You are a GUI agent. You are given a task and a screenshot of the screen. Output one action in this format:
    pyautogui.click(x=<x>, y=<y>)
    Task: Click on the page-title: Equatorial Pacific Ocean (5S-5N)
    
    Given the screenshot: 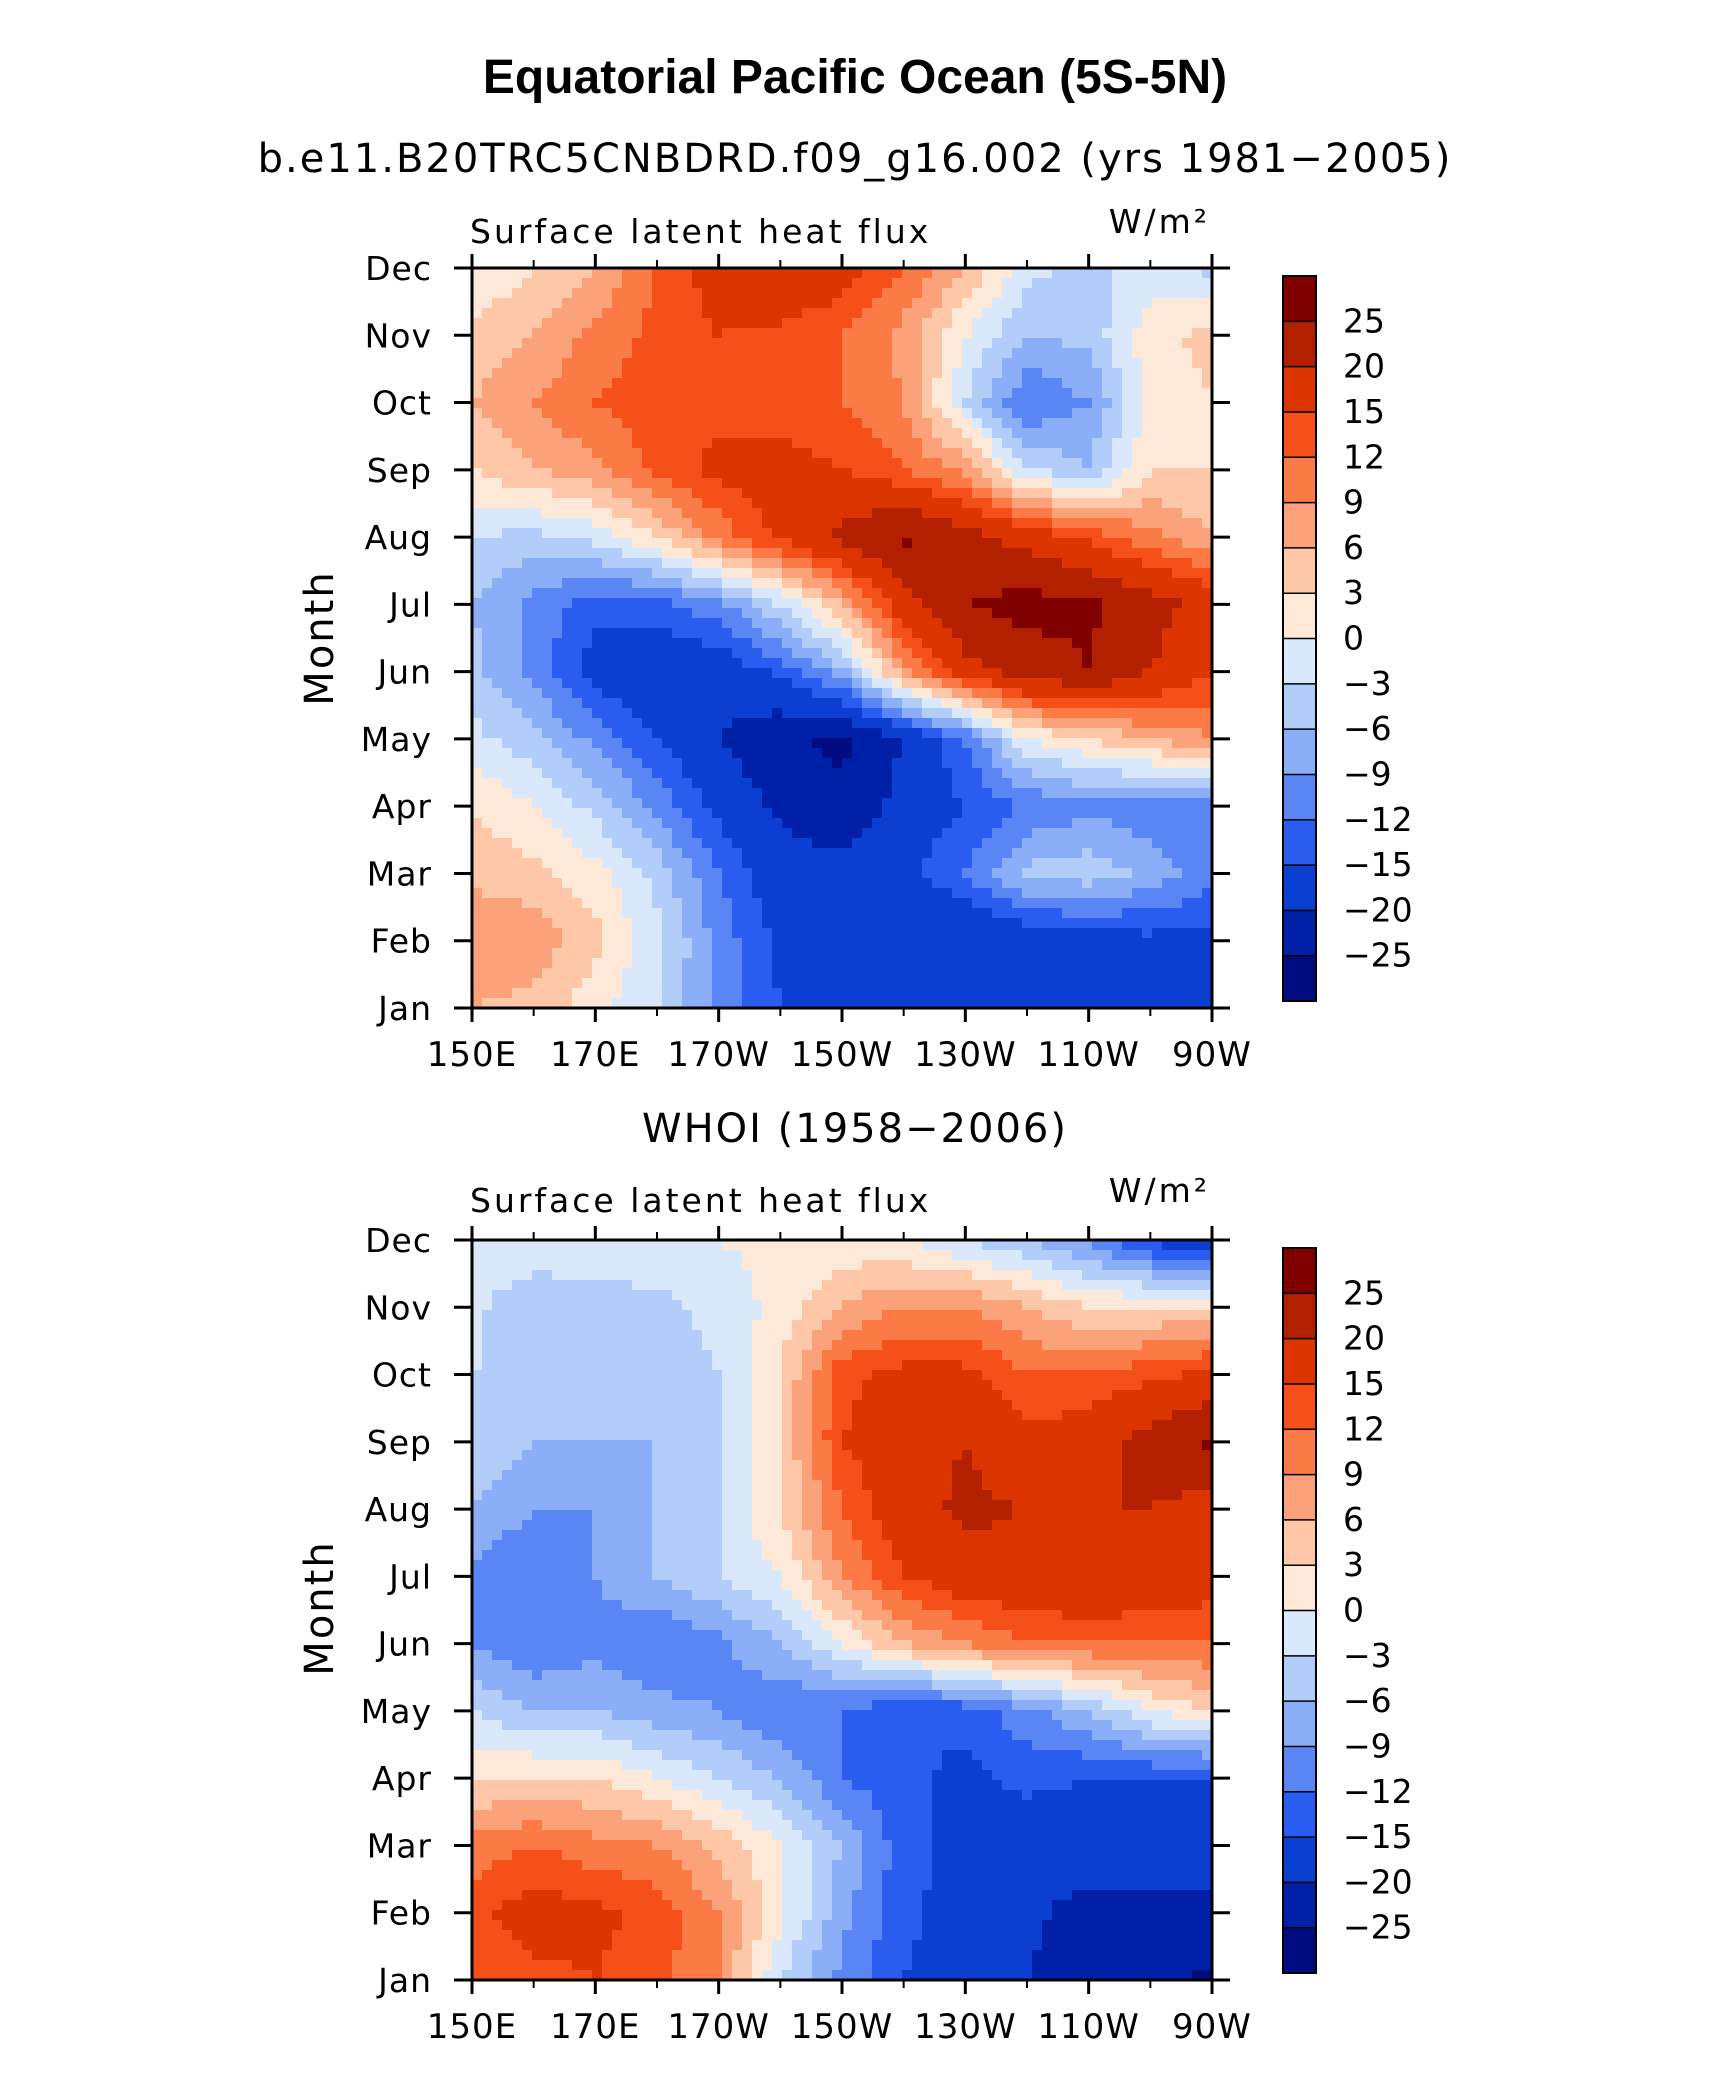 What is the action you would take?
    pyautogui.click(x=855, y=77)
    